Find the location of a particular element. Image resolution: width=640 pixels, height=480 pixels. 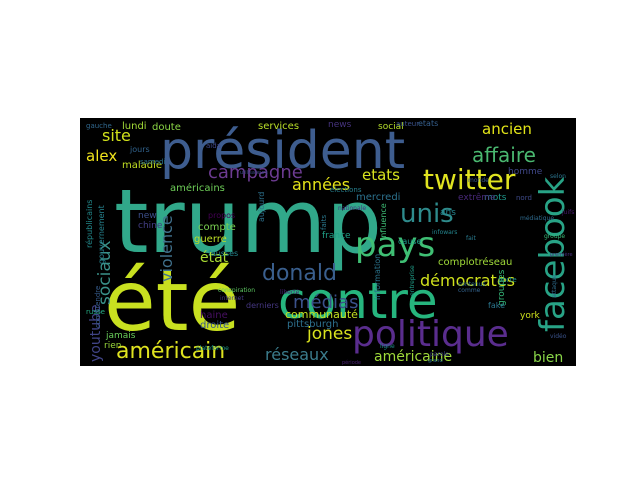

cloud-word: utilisateurs is located at coordinates (254, 173).